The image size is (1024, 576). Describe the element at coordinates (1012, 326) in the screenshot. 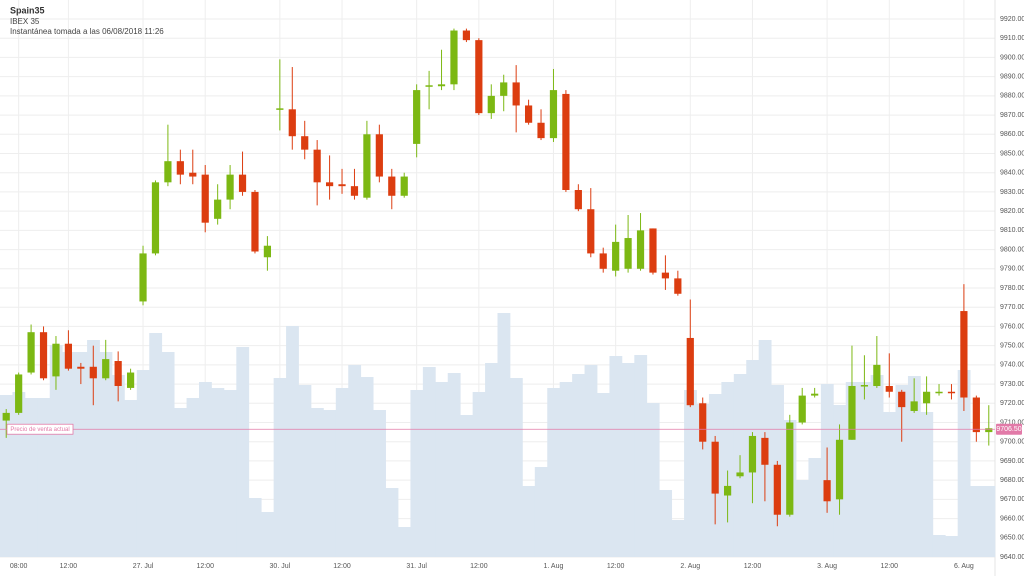

I see `y-tick-label: 9760.00` at that location.